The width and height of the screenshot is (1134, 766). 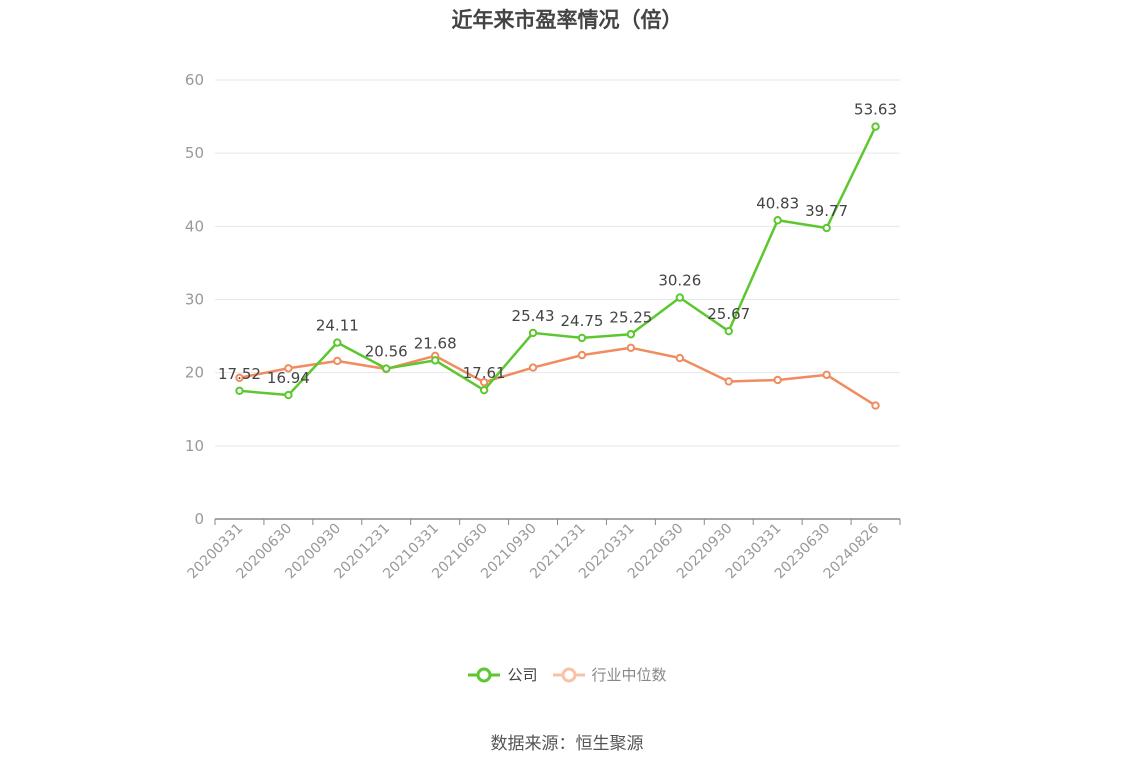 What do you see at coordinates (194, 446) in the screenshot?
I see `y-tick-label: 10` at bounding box center [194, 446].